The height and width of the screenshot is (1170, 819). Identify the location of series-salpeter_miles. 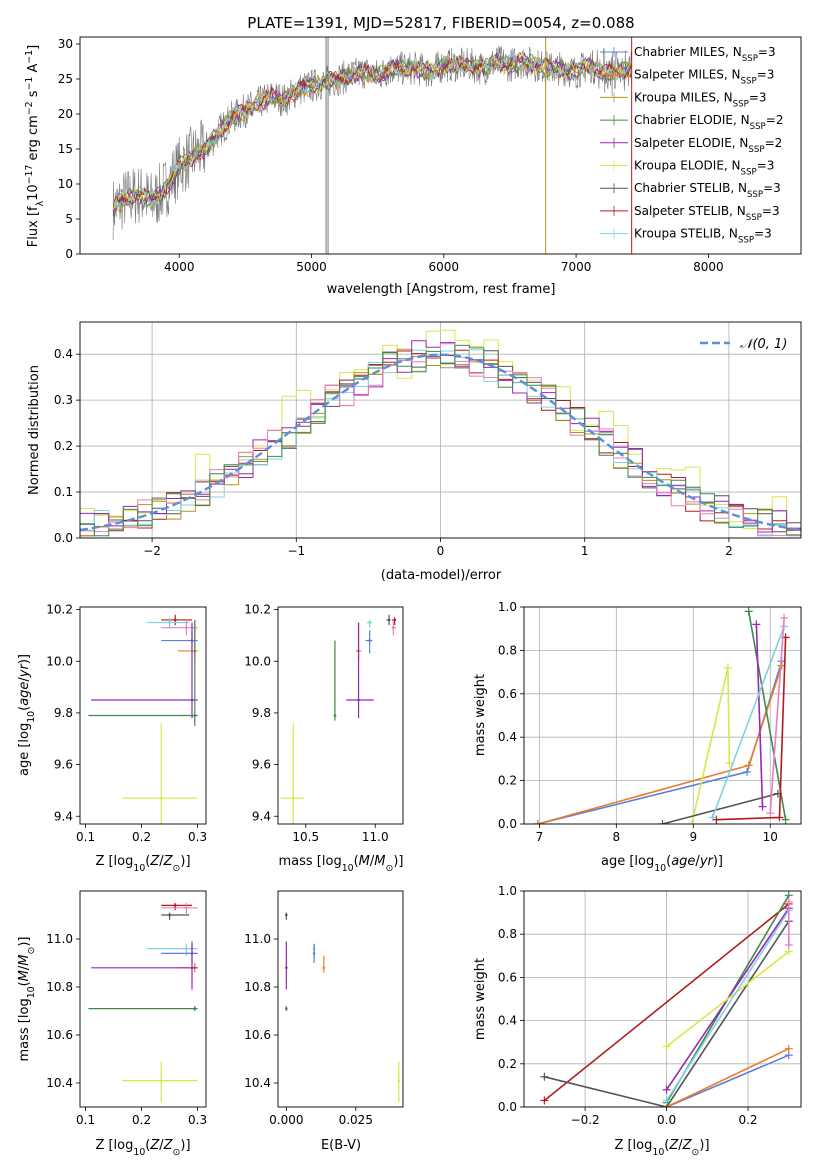
(660, 744).